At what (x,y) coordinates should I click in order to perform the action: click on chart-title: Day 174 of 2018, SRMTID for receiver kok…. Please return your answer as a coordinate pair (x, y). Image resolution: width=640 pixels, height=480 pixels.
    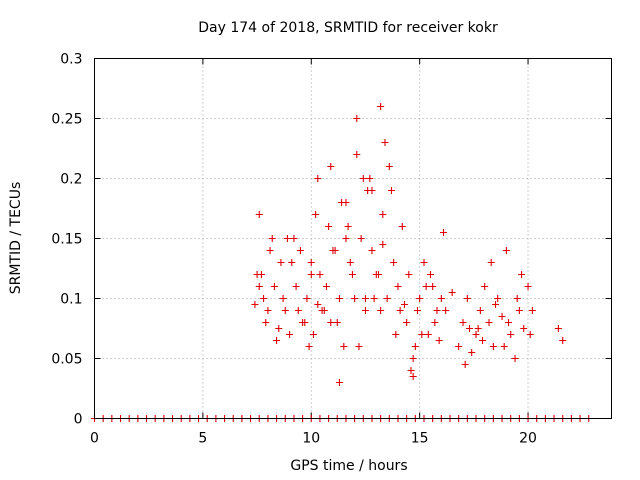
    Looking at the image, I should click on (348, 28).